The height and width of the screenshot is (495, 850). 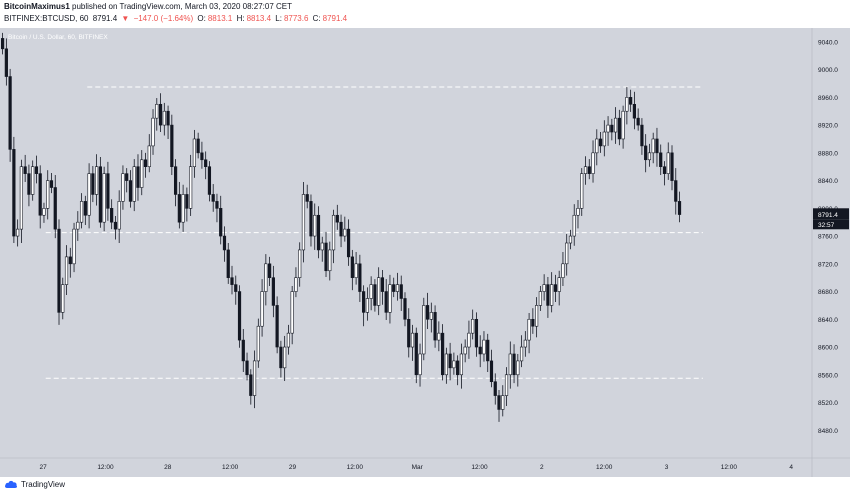 What do you see at coordinates (46, 18) in the screenshot?
I see `symbol-label: BITFINEX:BTCUSD, 60` at bounding box center [46, 18].